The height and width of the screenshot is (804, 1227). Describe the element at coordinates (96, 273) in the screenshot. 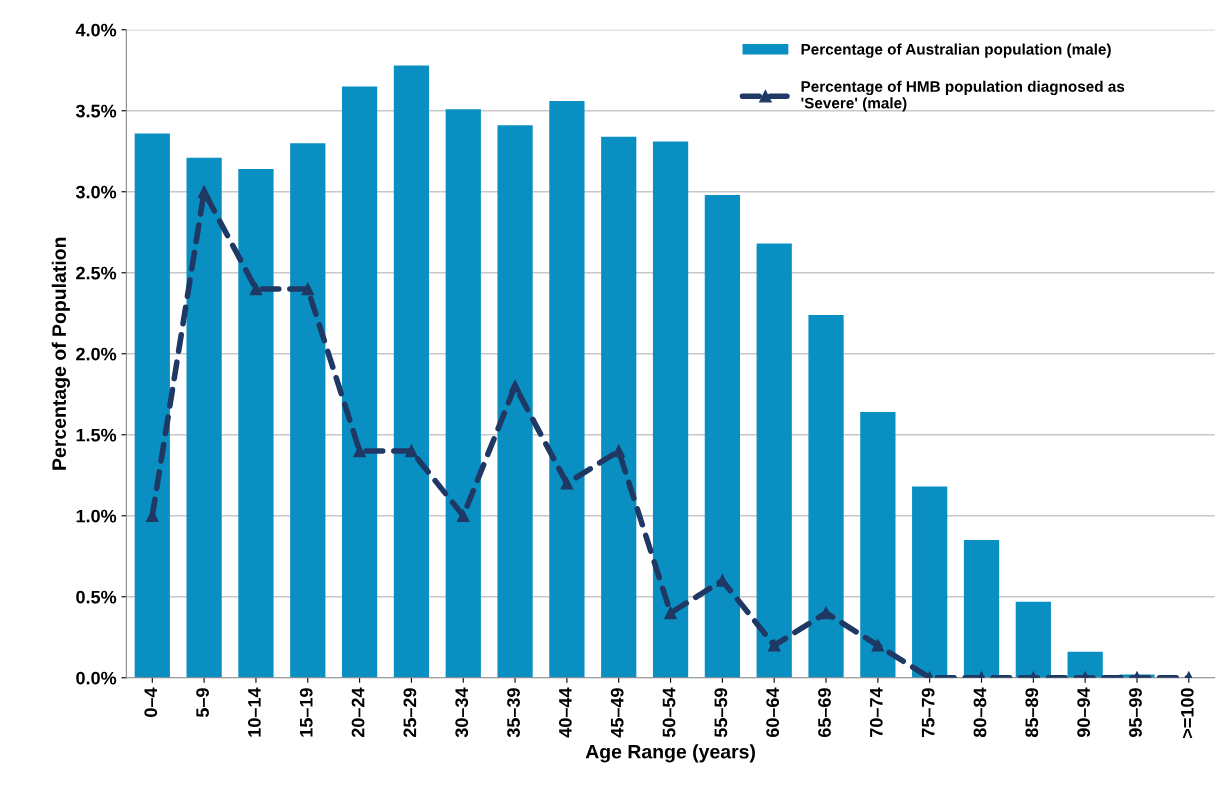

I see `y-tick-label: 2.5%` at that location.